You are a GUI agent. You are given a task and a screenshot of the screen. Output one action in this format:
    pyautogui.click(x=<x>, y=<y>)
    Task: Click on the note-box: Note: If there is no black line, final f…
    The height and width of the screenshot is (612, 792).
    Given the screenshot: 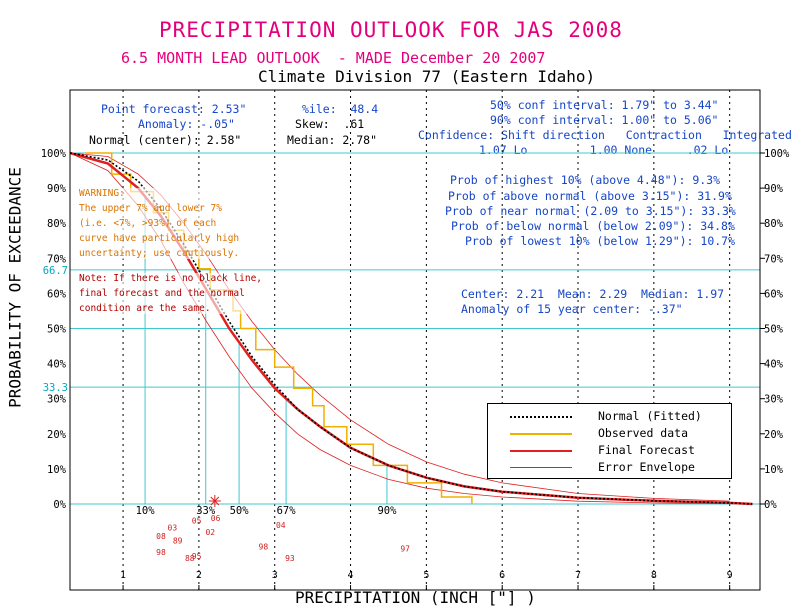 What is the action you would take?
    pyautogui.click(x=171, y=293)
    